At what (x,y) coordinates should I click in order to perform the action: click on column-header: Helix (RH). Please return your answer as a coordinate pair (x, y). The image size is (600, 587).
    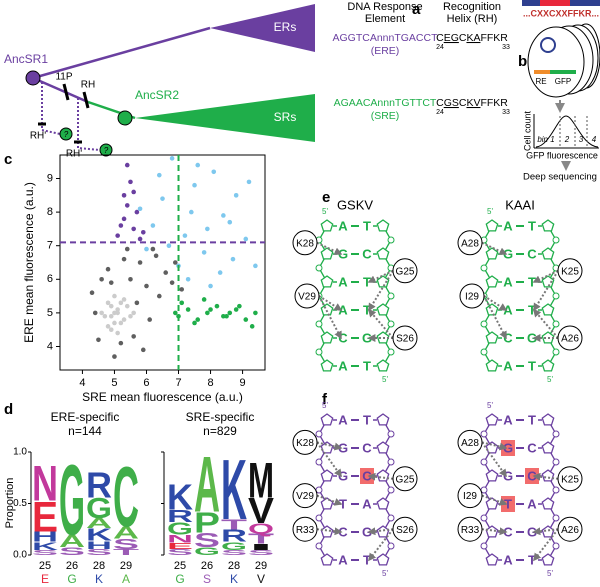
    Looking at the image, I should click on (472, 19).